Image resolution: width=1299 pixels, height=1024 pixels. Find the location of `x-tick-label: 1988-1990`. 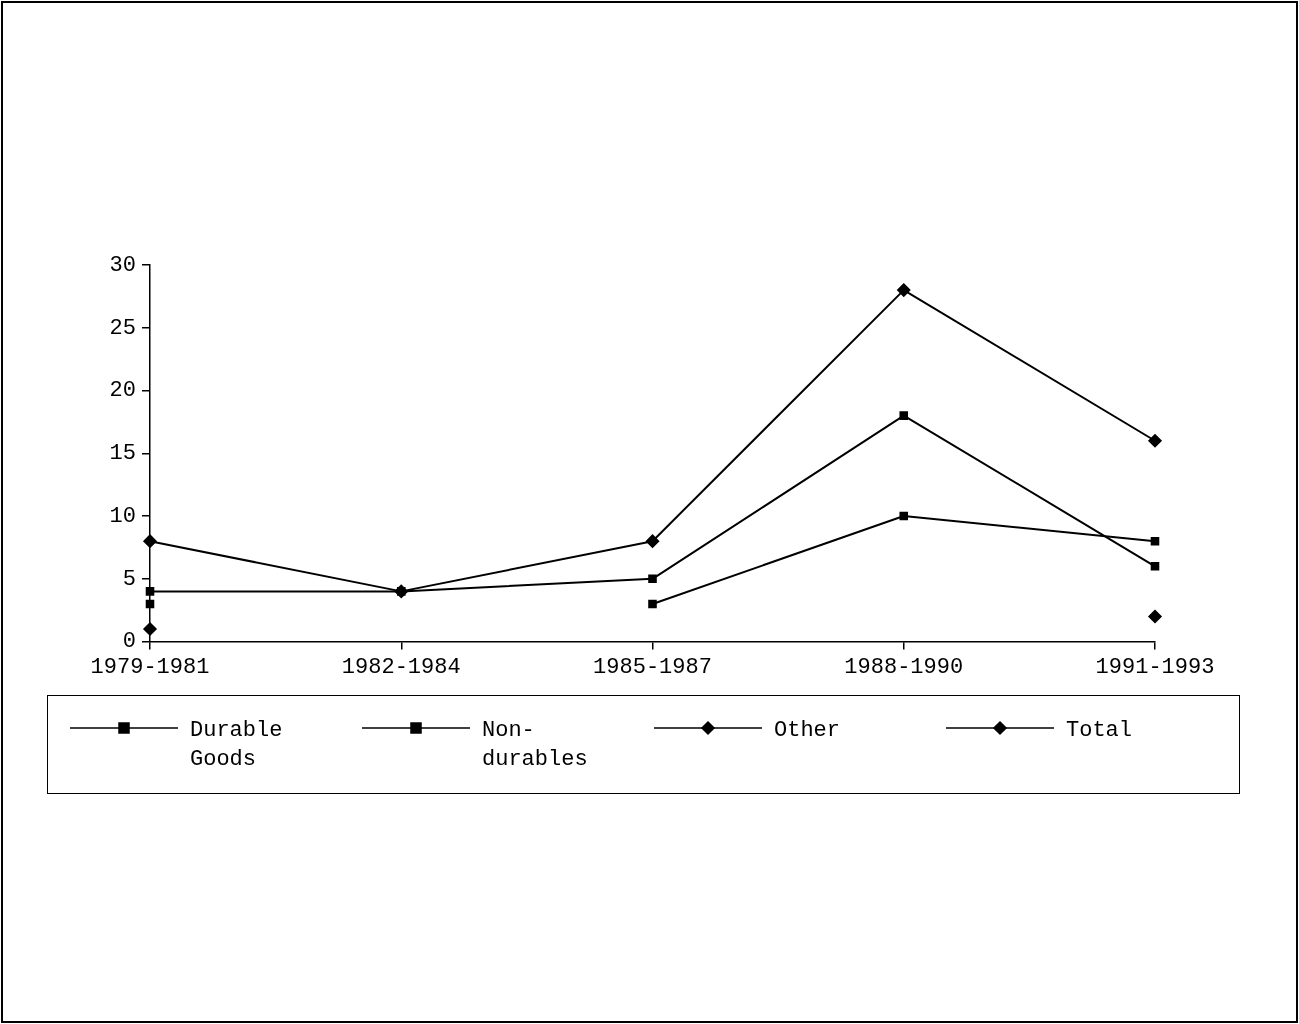

x-tick-label: 1988-1990 is located at coordinates (904, 667).